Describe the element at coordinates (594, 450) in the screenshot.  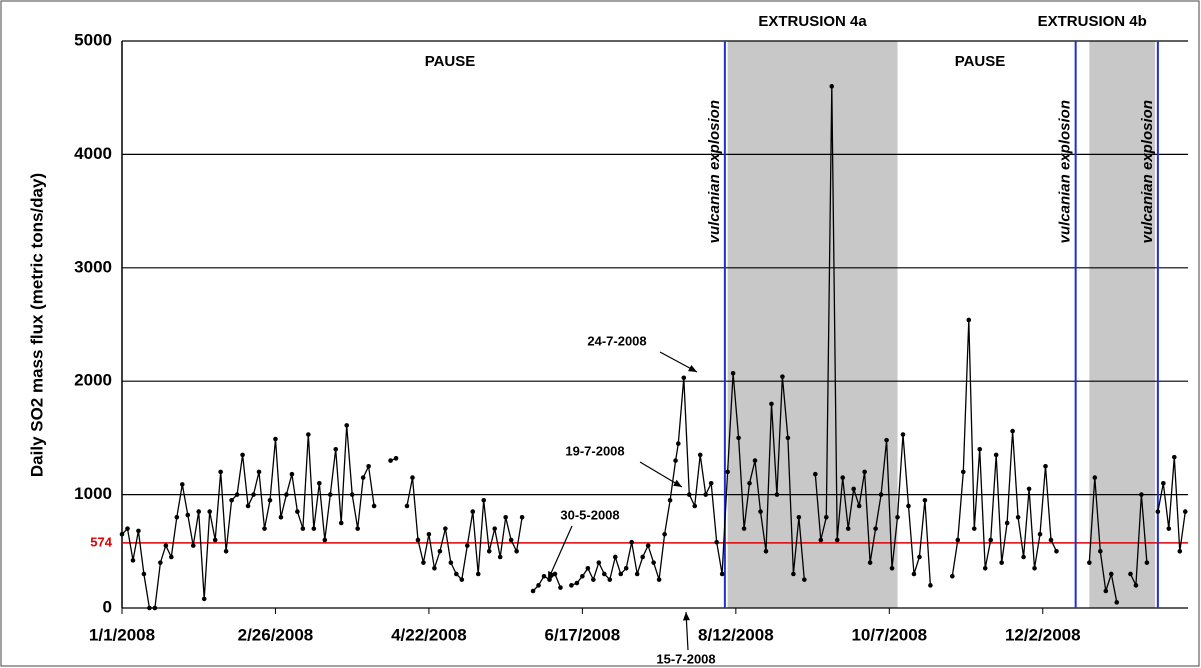
I see `callout-label: 19-7-2008` at that location.